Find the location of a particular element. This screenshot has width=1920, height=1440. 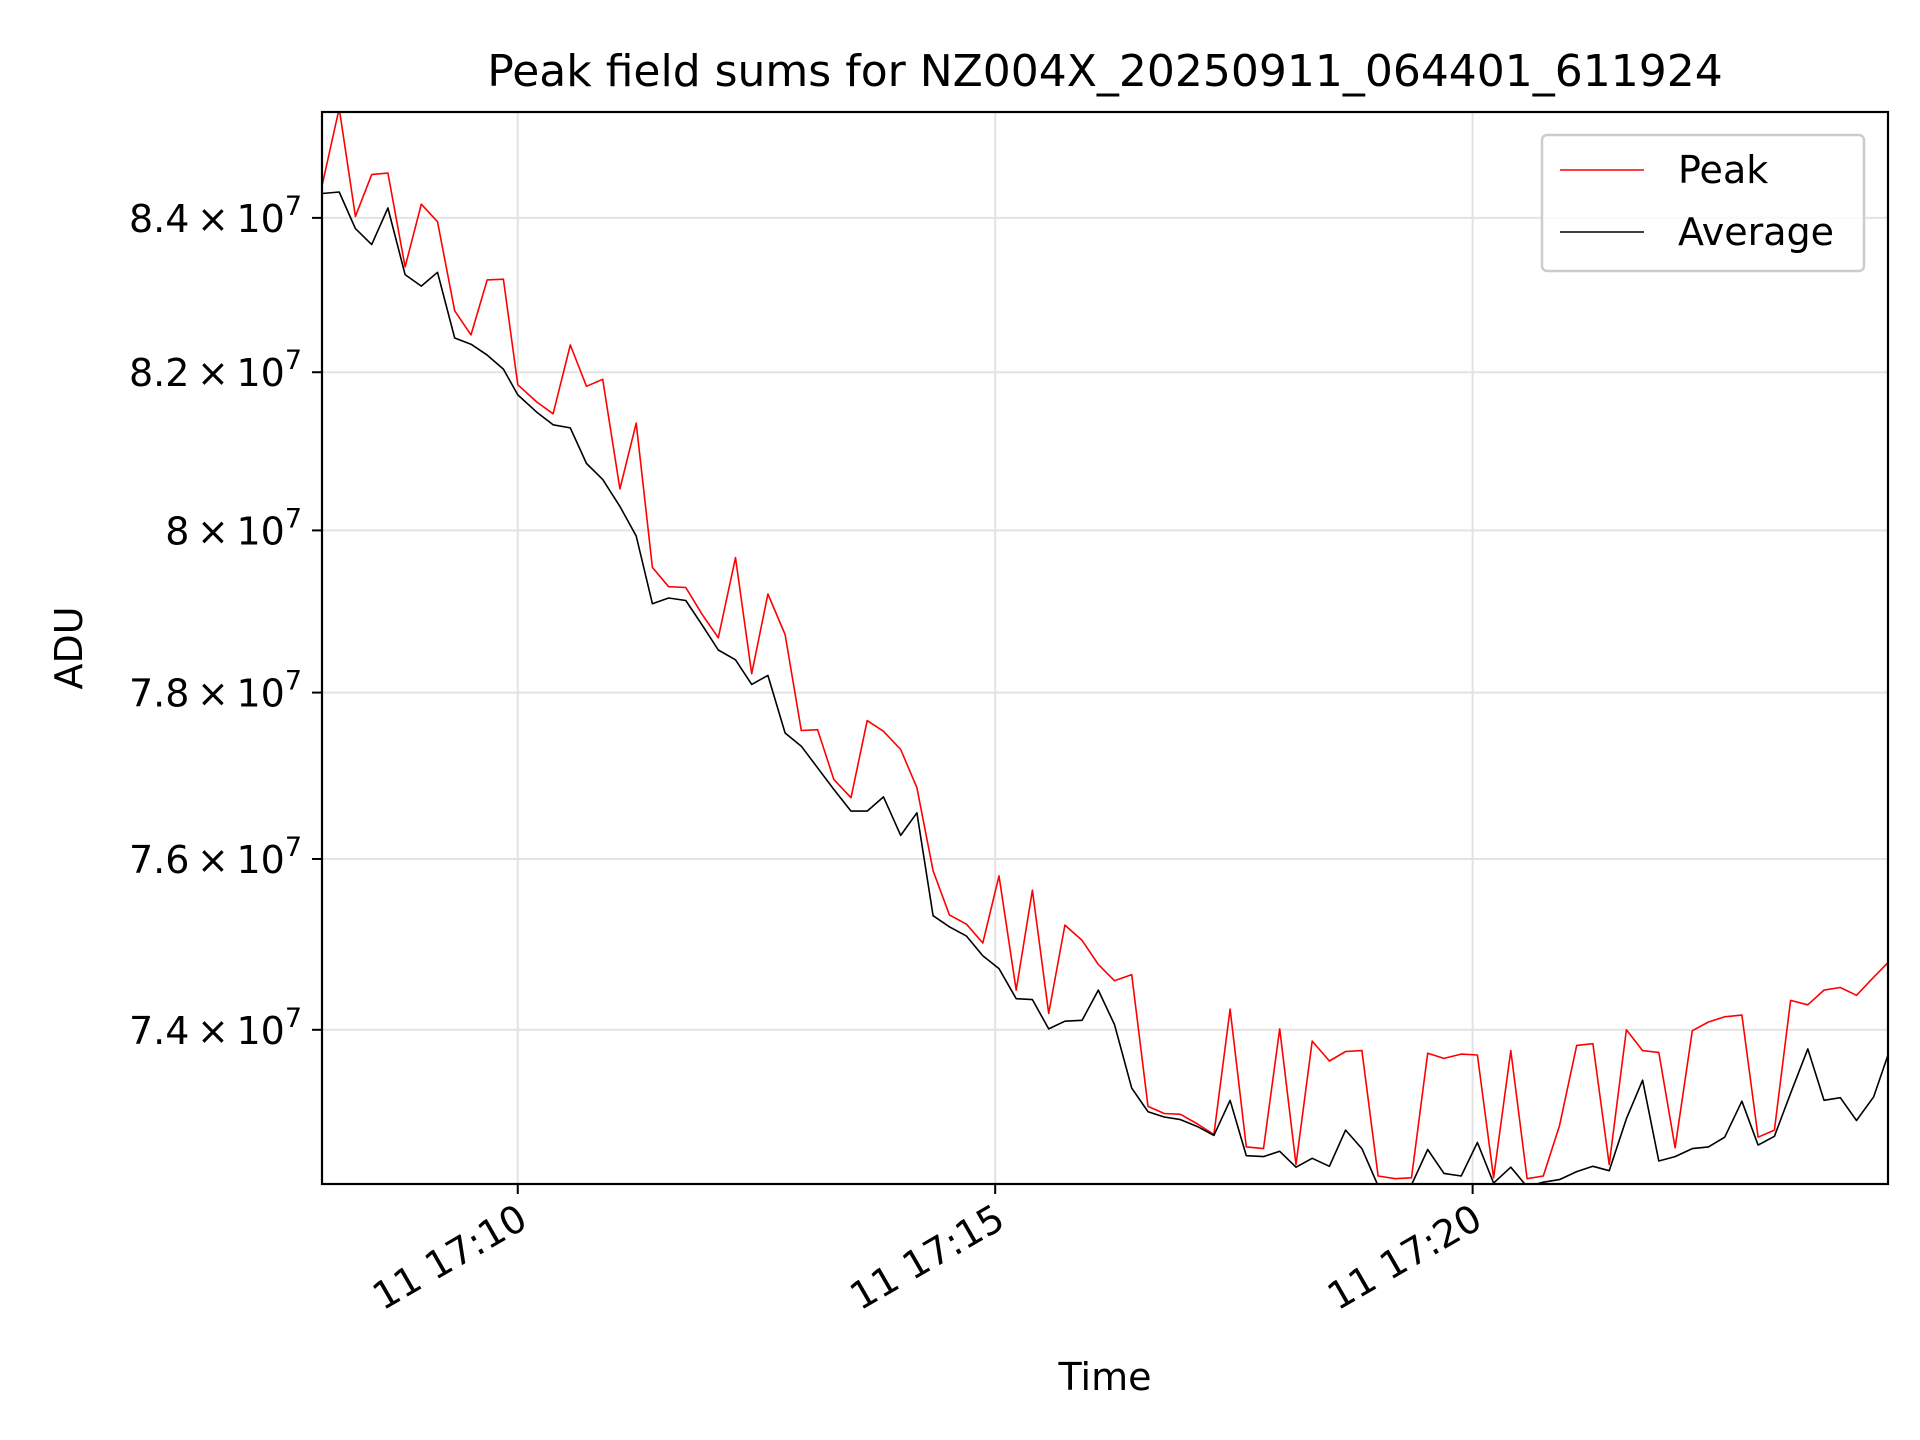

y-tick-label: 7.6 × 107 is located at coordinates (215, 857).